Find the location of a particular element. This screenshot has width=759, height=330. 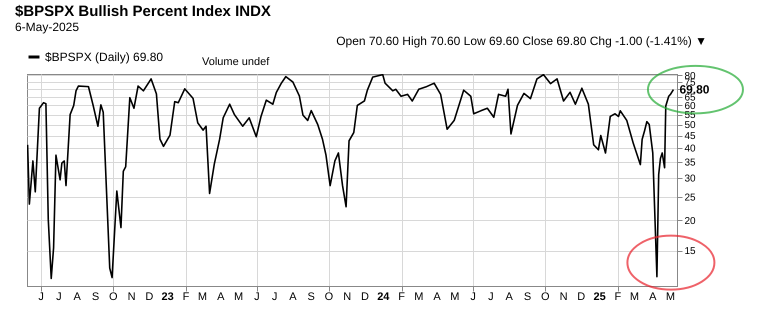

text: Volume undef is located at coordinates (236, 62).